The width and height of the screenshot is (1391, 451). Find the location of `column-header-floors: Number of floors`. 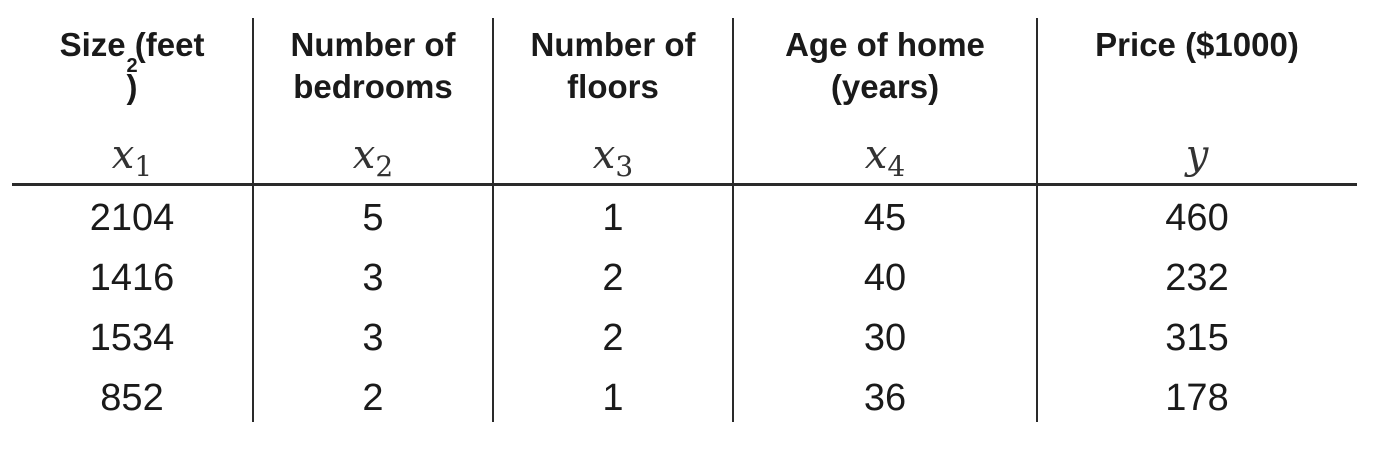

column-header-floors: Number of floors is located at coordinates (613, 66).